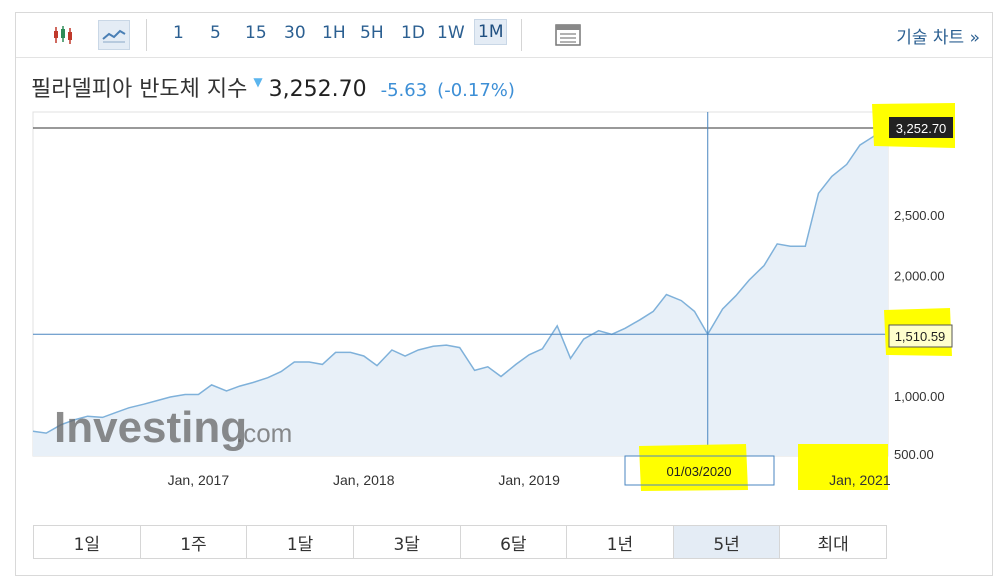 The height and width of the screenshot is (582, 1003). I want to click on interval-1m: 1M, so click(491, 32).